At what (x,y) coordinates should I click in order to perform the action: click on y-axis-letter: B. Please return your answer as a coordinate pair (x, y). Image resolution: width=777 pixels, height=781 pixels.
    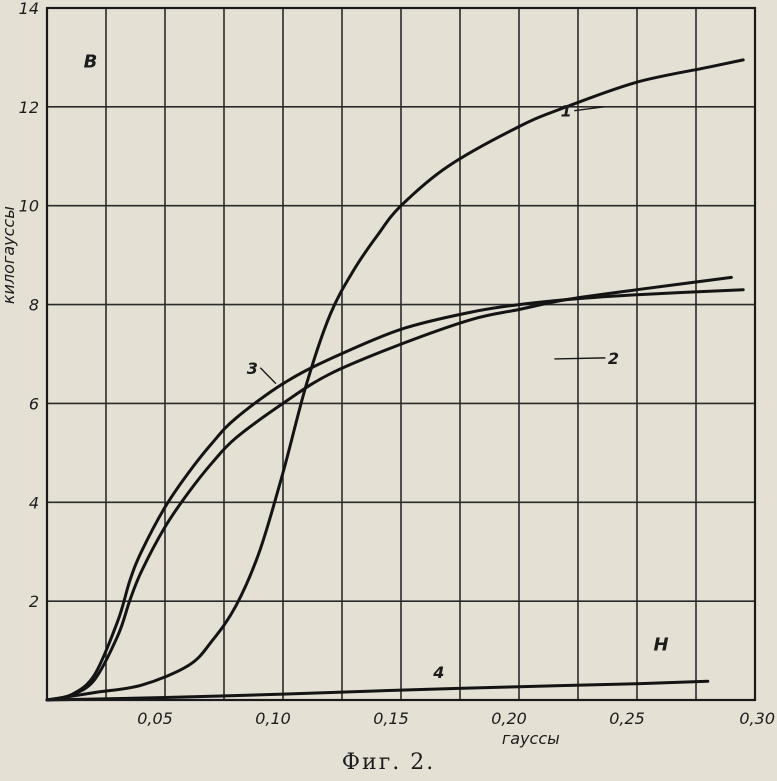
    Looking at the image, I should click on (91, 61).